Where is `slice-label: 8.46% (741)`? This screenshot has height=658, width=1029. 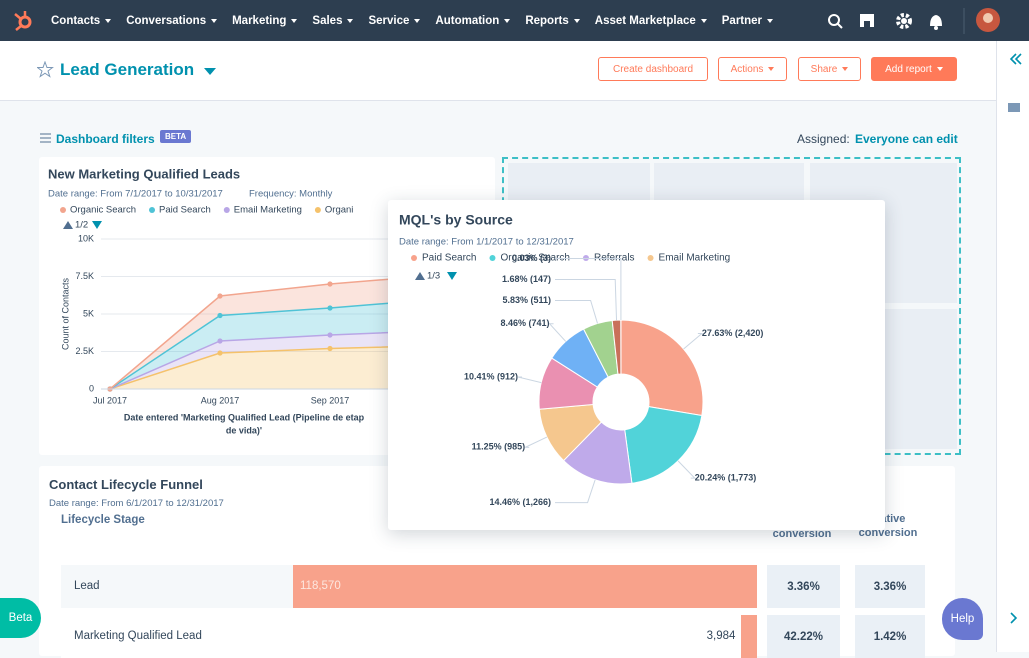
slice-label: 8.46% (741) is located at coordinates (525, 323).